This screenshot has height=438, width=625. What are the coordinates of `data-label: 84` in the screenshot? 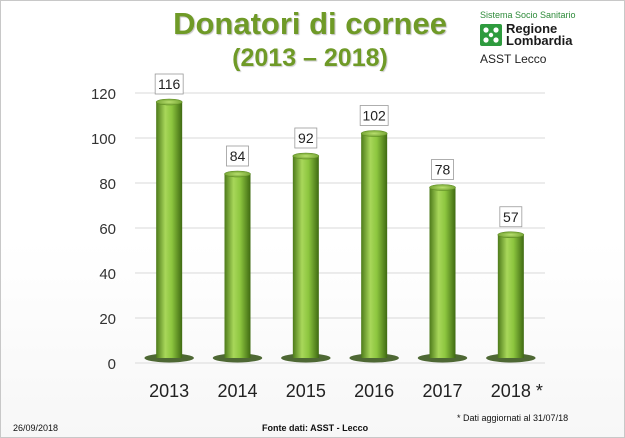 It's located at (238, 156).